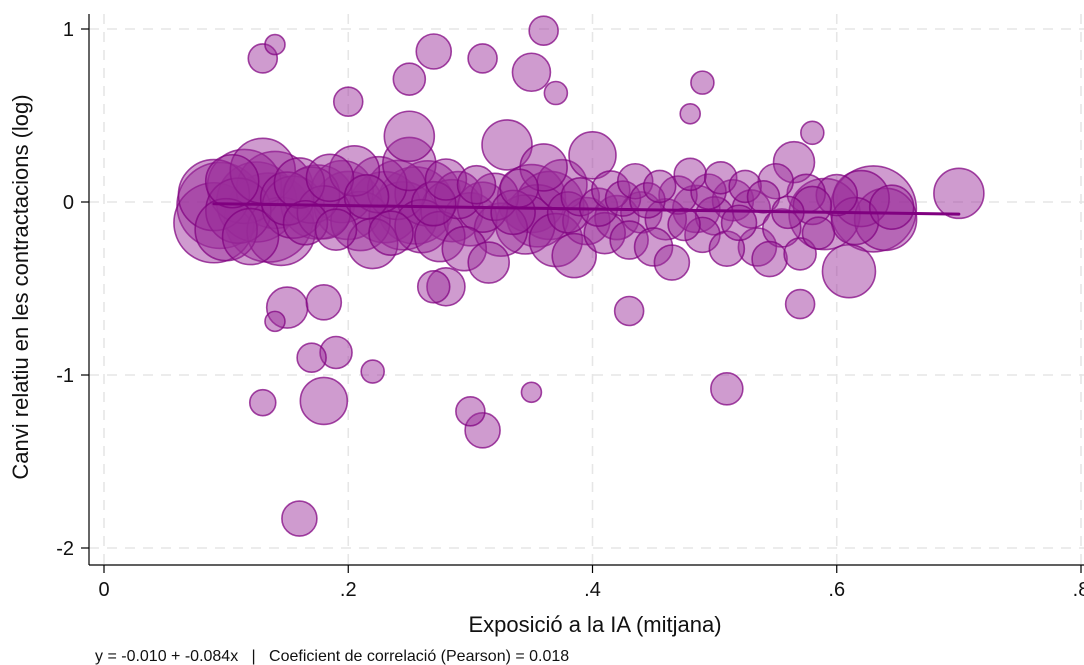 The width and height of the screenshot is (1084, 665). Describe the element at coordinates (65, 549) in the screenshot. I see `y-tick-label: -2` at that location.